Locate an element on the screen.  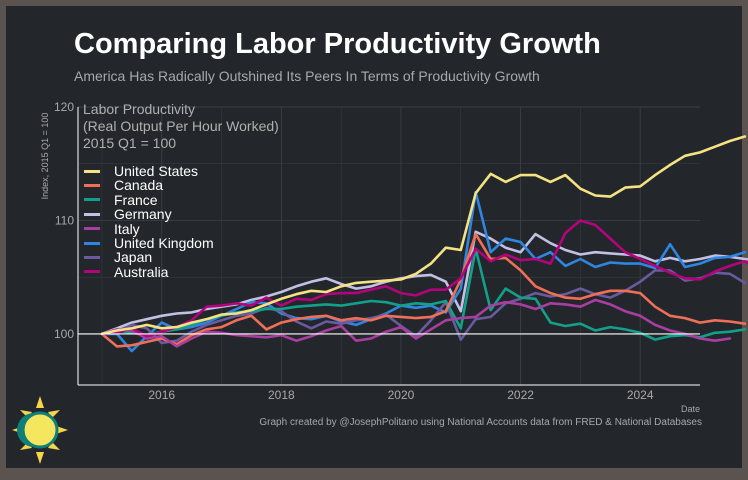
x-tick-label: 2022 is located at coordinates (520, 395).